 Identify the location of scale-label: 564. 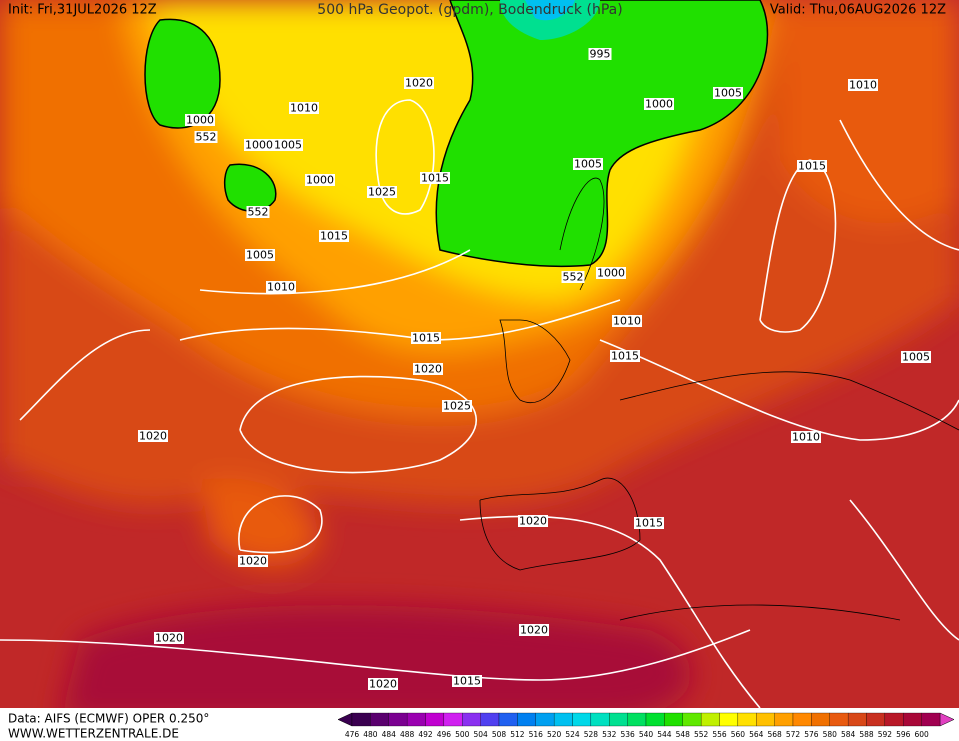
(756, 734).